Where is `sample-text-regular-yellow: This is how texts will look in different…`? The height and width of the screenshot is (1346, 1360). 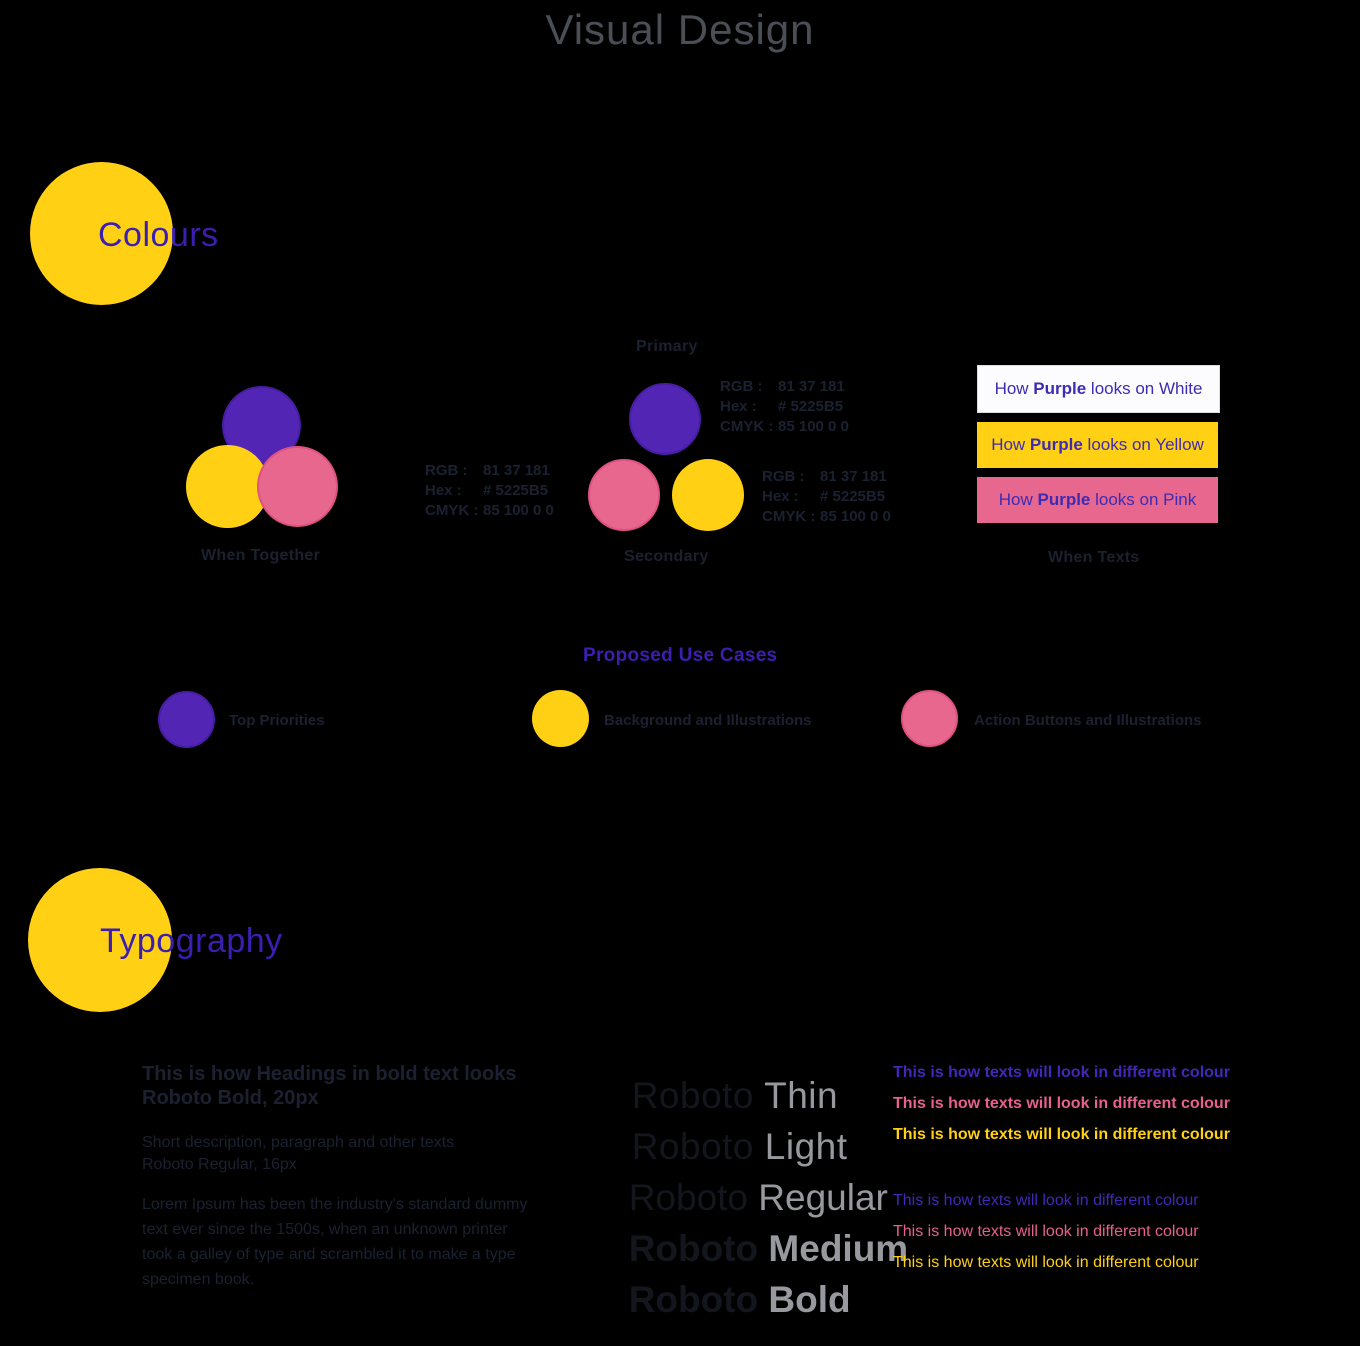 sample-text-regular-yellow: This is how texts will look in different… is located at coordinates (1046, 1262).